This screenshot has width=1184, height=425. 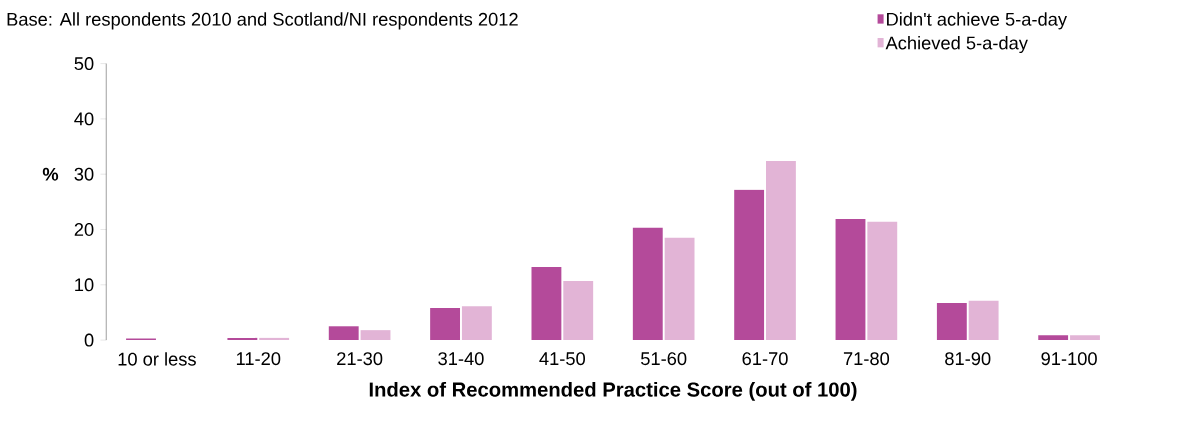 What do you see at coordinates (977, 21) in the screenshot?
I see `legend-label: Didn't achieve 5-a-day` at bounding box center [977, 21].